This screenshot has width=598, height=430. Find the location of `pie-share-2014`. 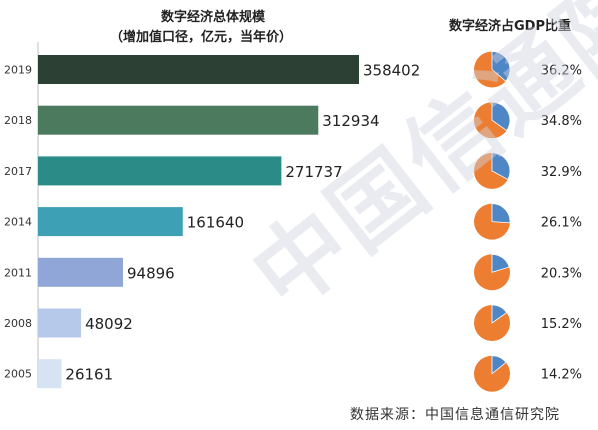

pie-share-2014 is located at coordinates (501, 213).